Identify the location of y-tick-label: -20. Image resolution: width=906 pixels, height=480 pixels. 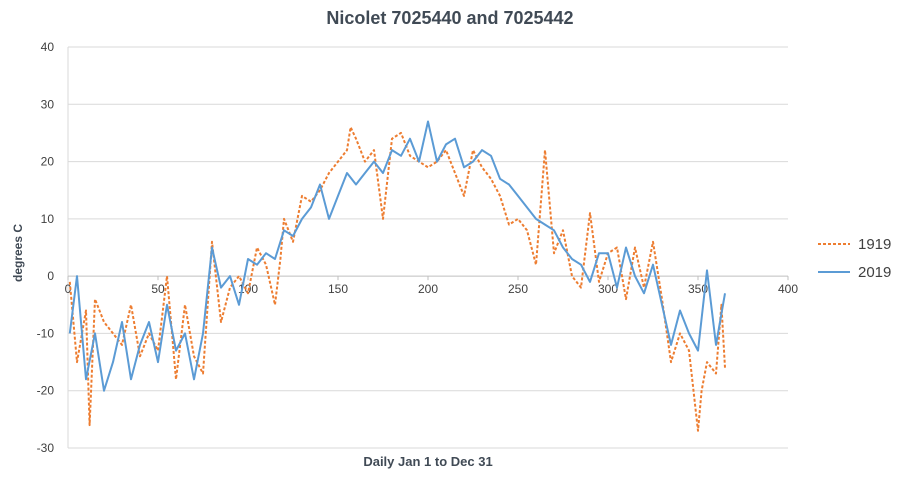
(46, 391).